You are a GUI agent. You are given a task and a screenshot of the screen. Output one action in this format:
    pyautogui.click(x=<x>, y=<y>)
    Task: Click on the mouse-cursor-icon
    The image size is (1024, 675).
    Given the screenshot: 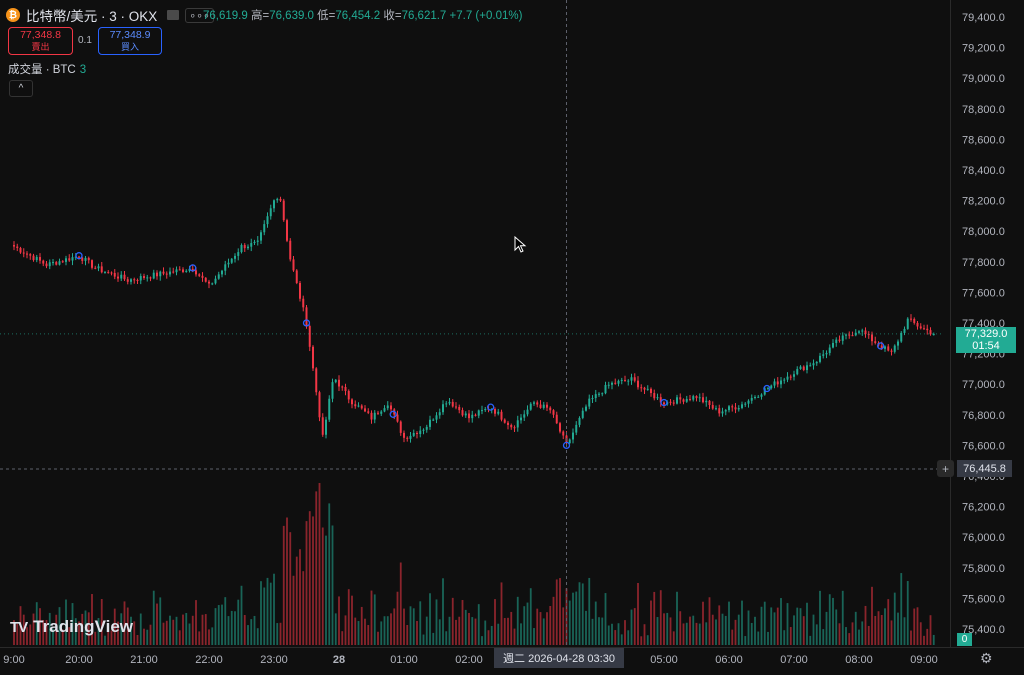 What is the action you would take?
    pyautogui.click(x=520, y=244)
    